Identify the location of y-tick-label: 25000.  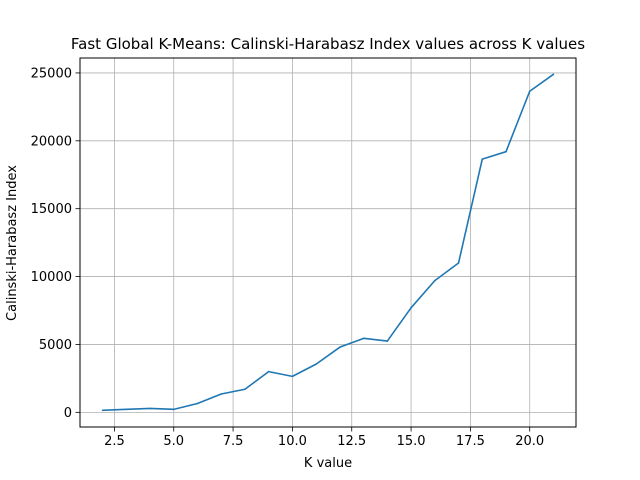
(51, 73).